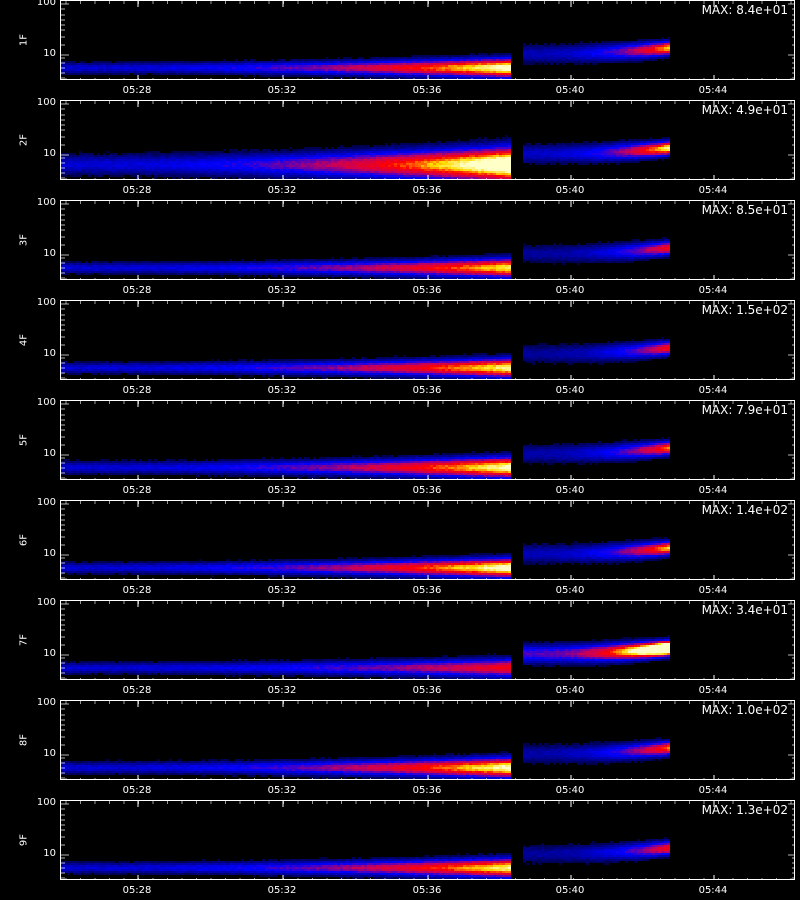 This screenshot has height=900, width=800. I want to click on x-tick-label: 05:28, so click(137, 90).